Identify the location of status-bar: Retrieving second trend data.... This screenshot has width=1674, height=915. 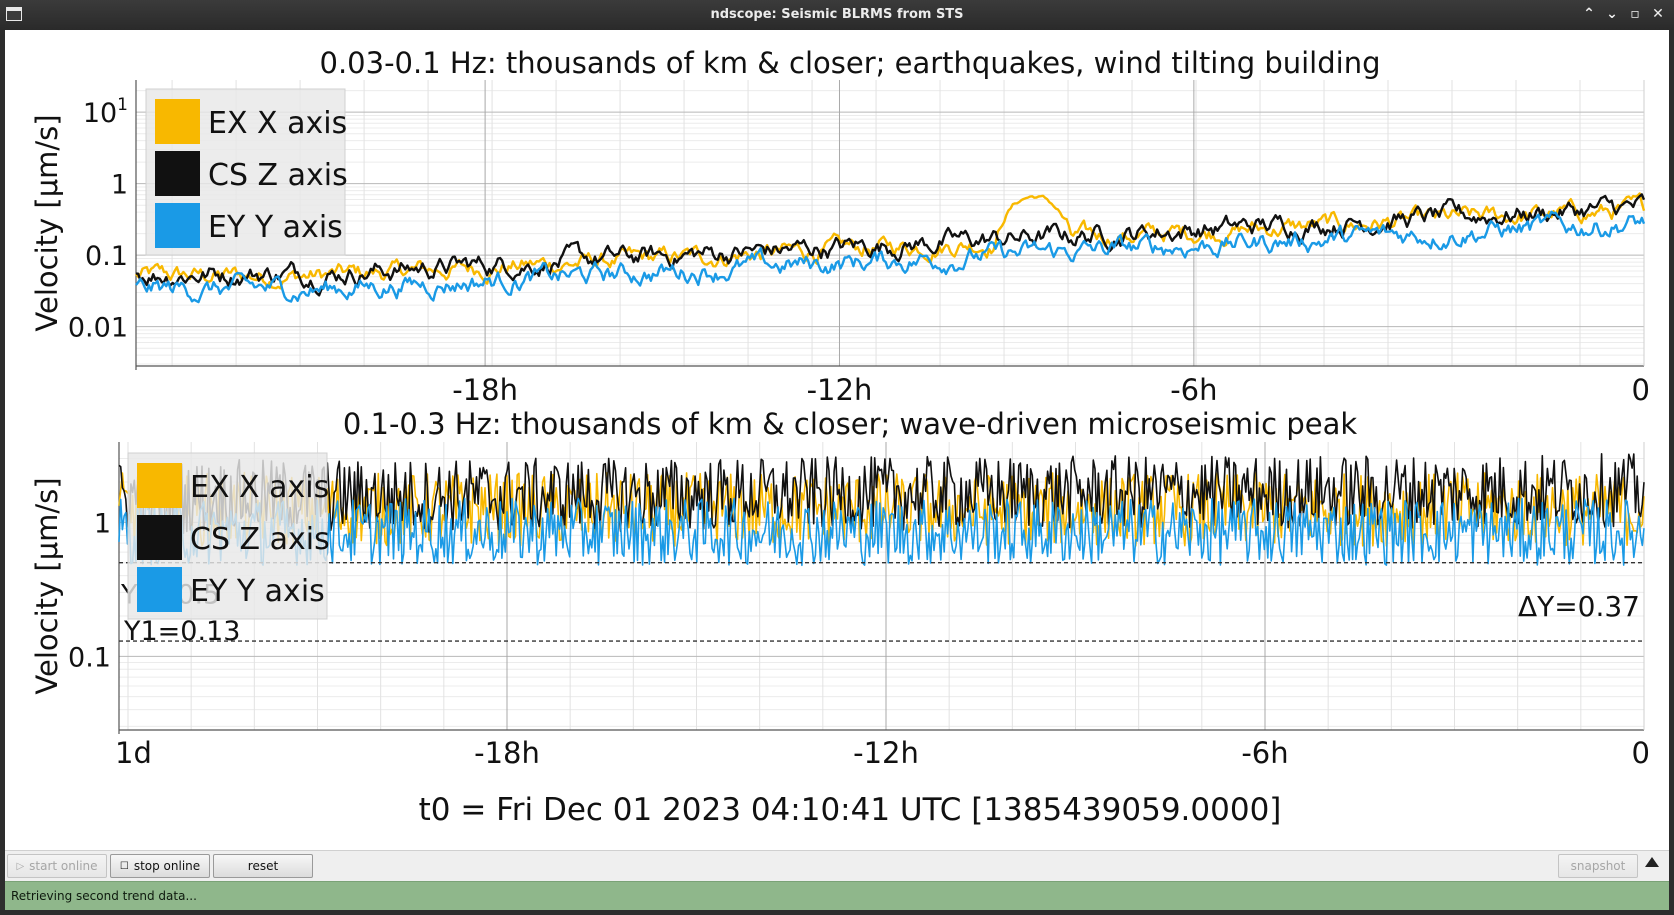
(837, 895).